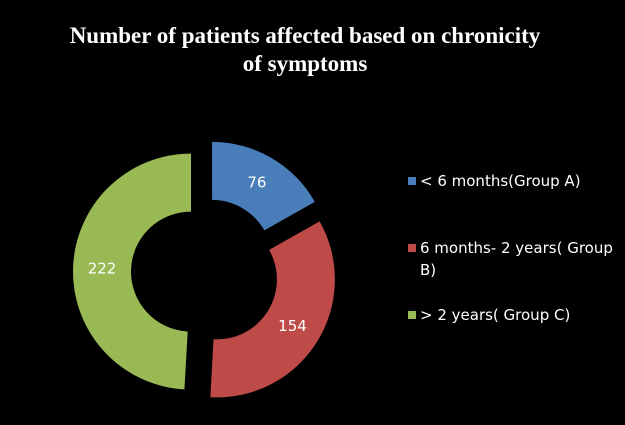 The image size is (625, 425). What do you see at coordinates (292, 326) in the screenshot?
I see `data-label: 154` at bounding box center [292, 326].